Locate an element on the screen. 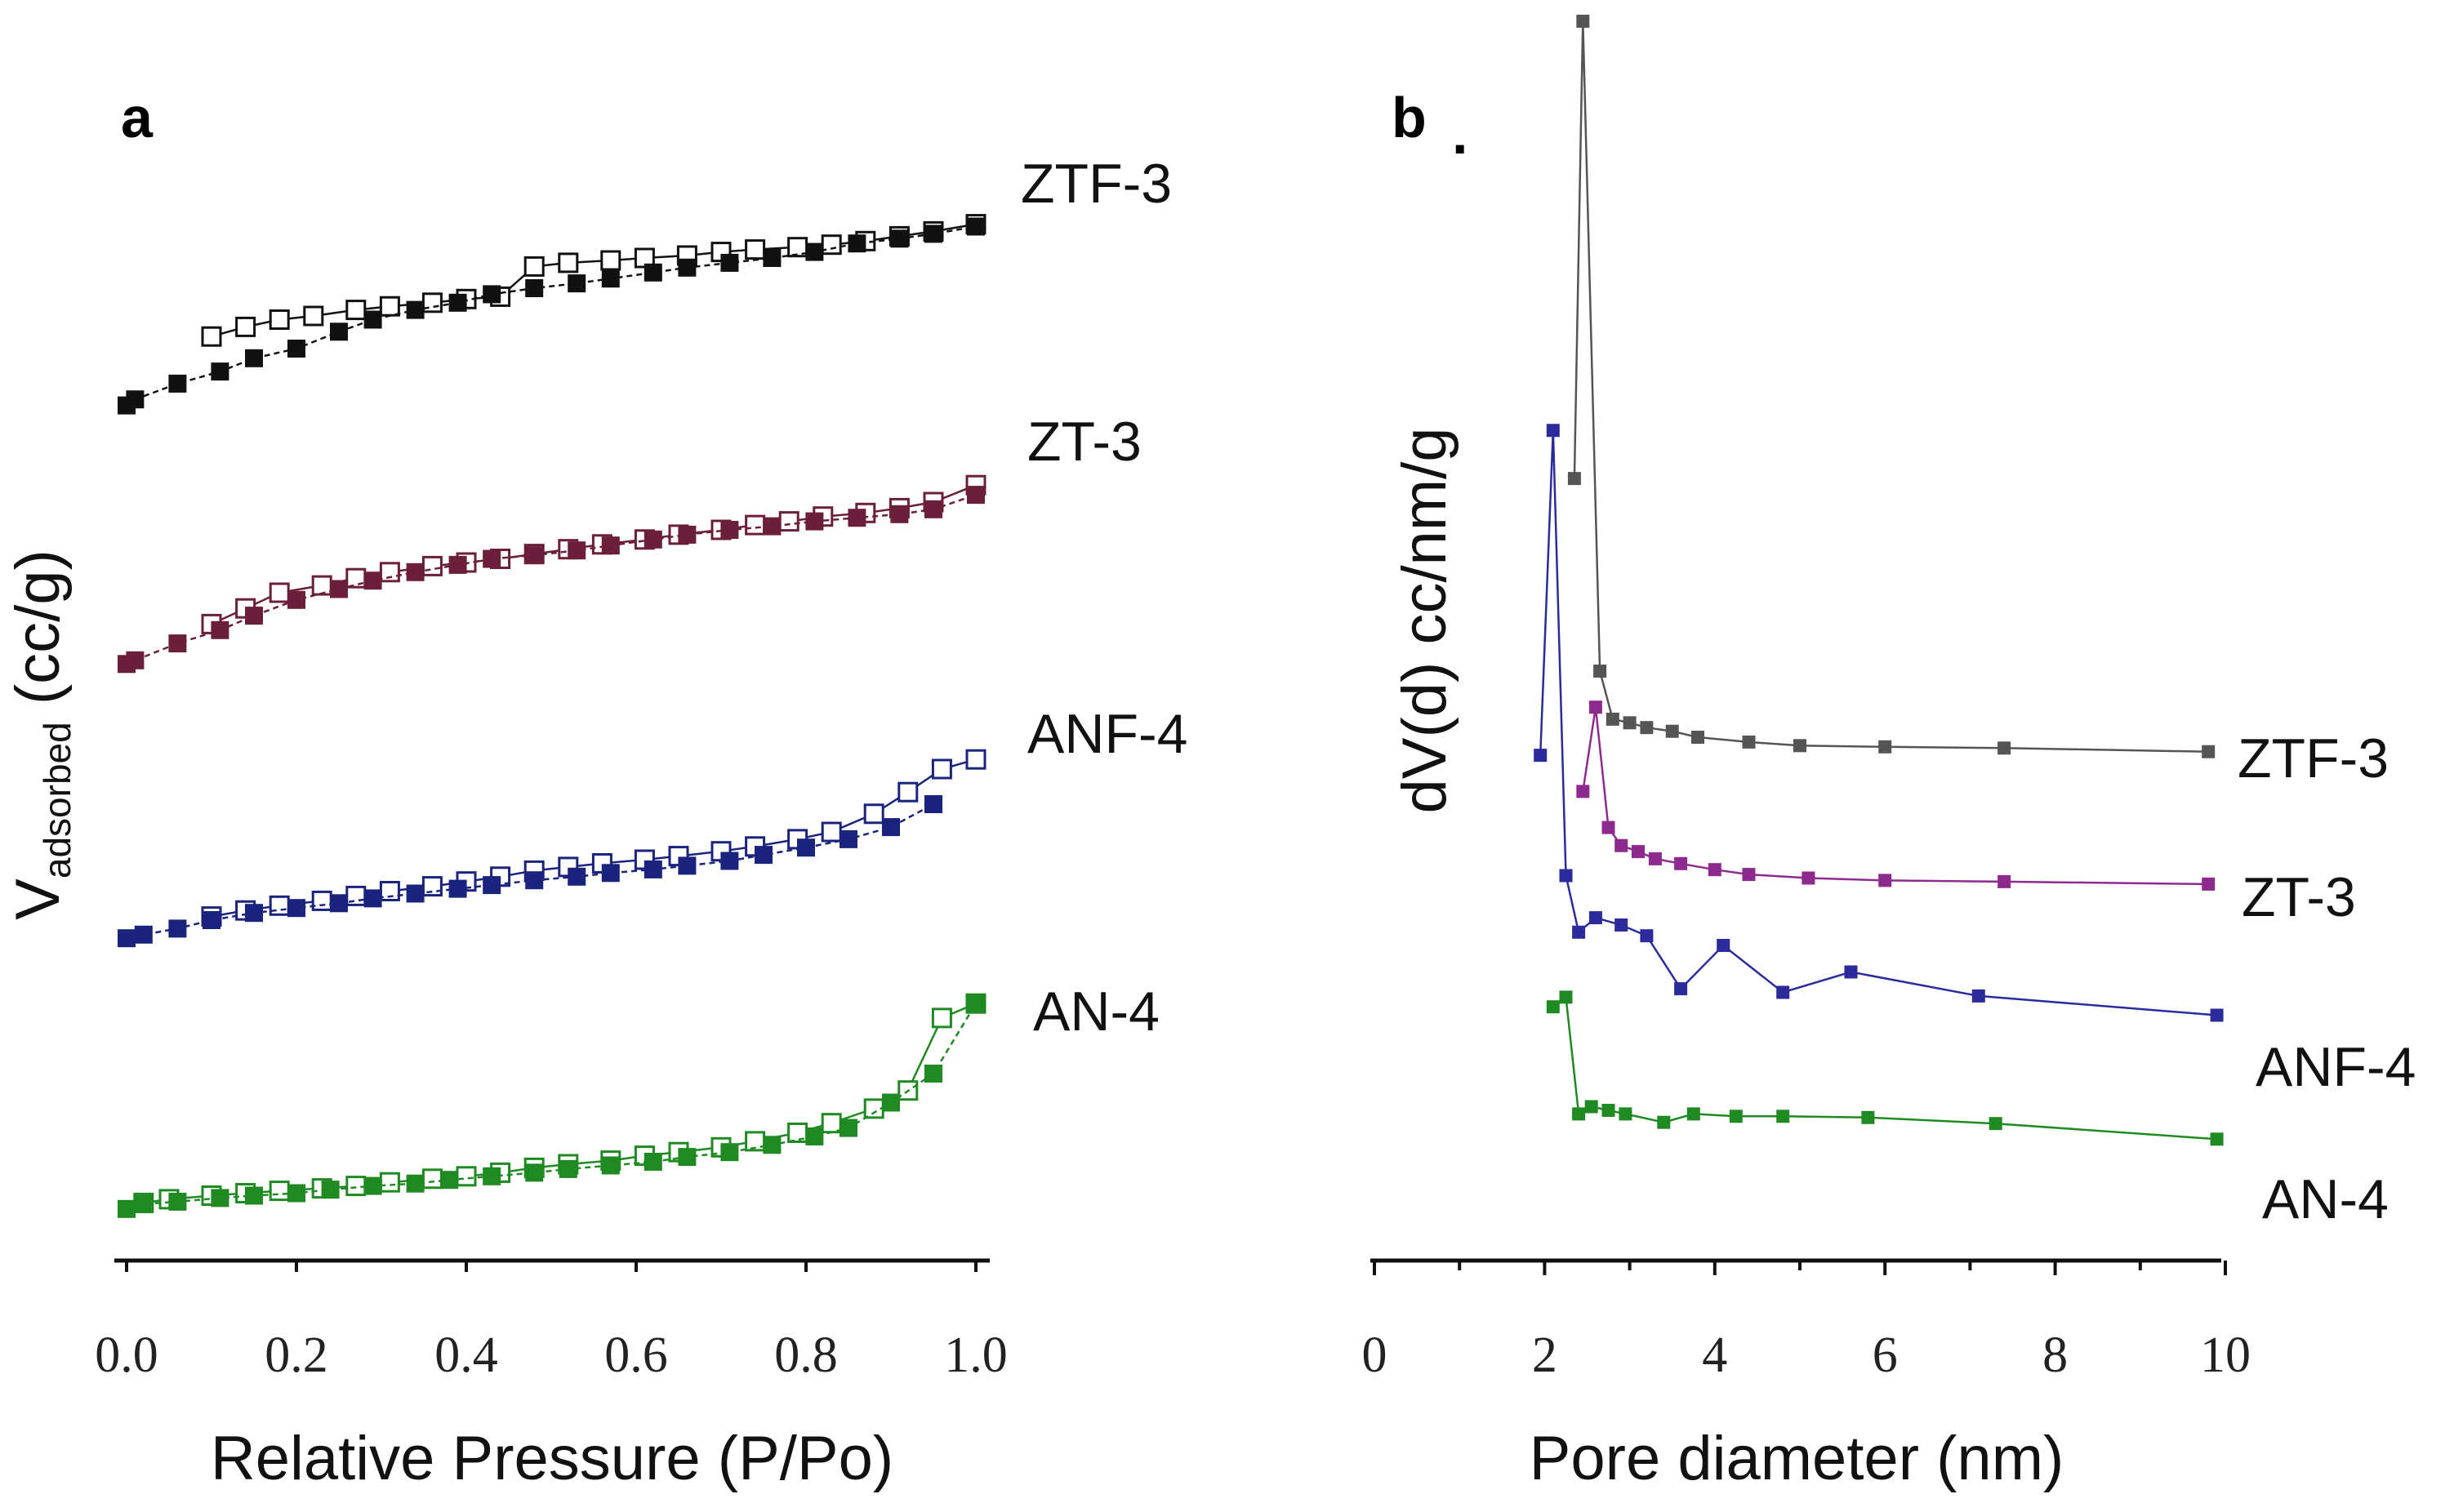  panel-a-label-anf4: ANF-4 is located at coordinates (1107, 734).